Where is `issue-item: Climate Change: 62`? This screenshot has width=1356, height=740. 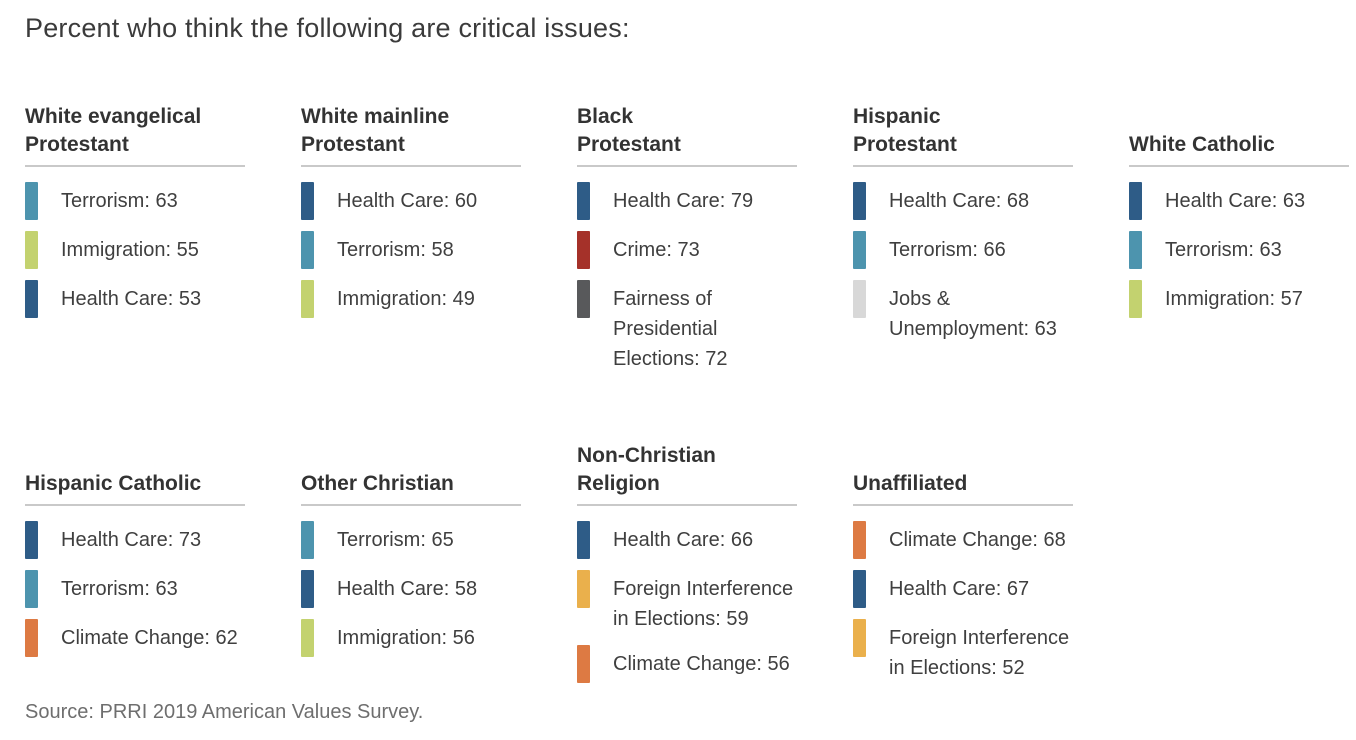
issue-item: Climate Change: 62 is located at coordinates (135, 638).